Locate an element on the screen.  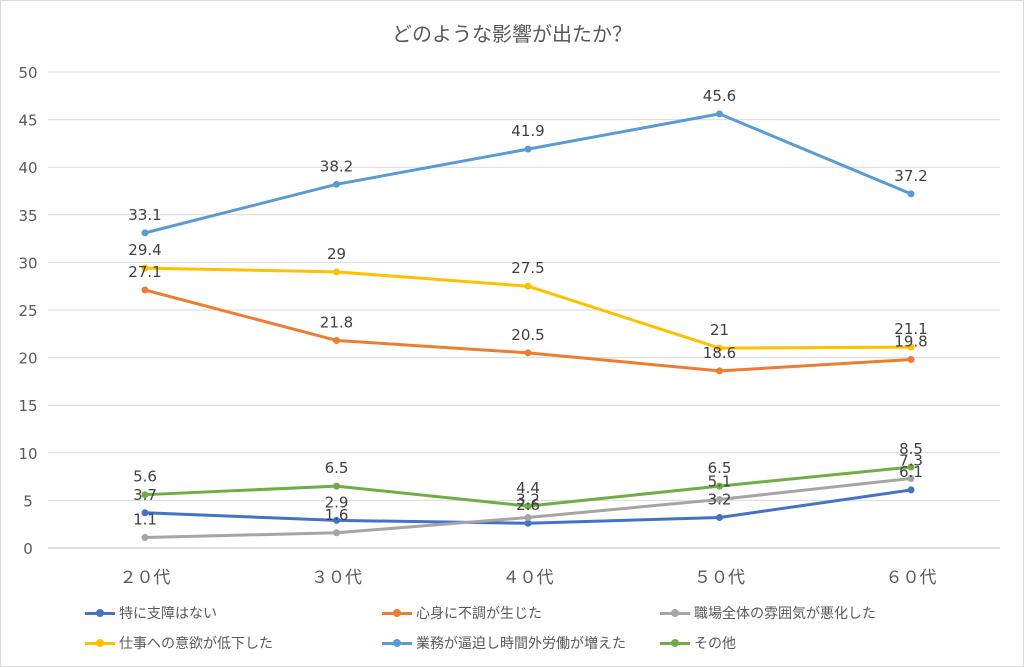
legend-item: 業務が逼迫し時間外労働が増えた is located at coordinates (504, 643).